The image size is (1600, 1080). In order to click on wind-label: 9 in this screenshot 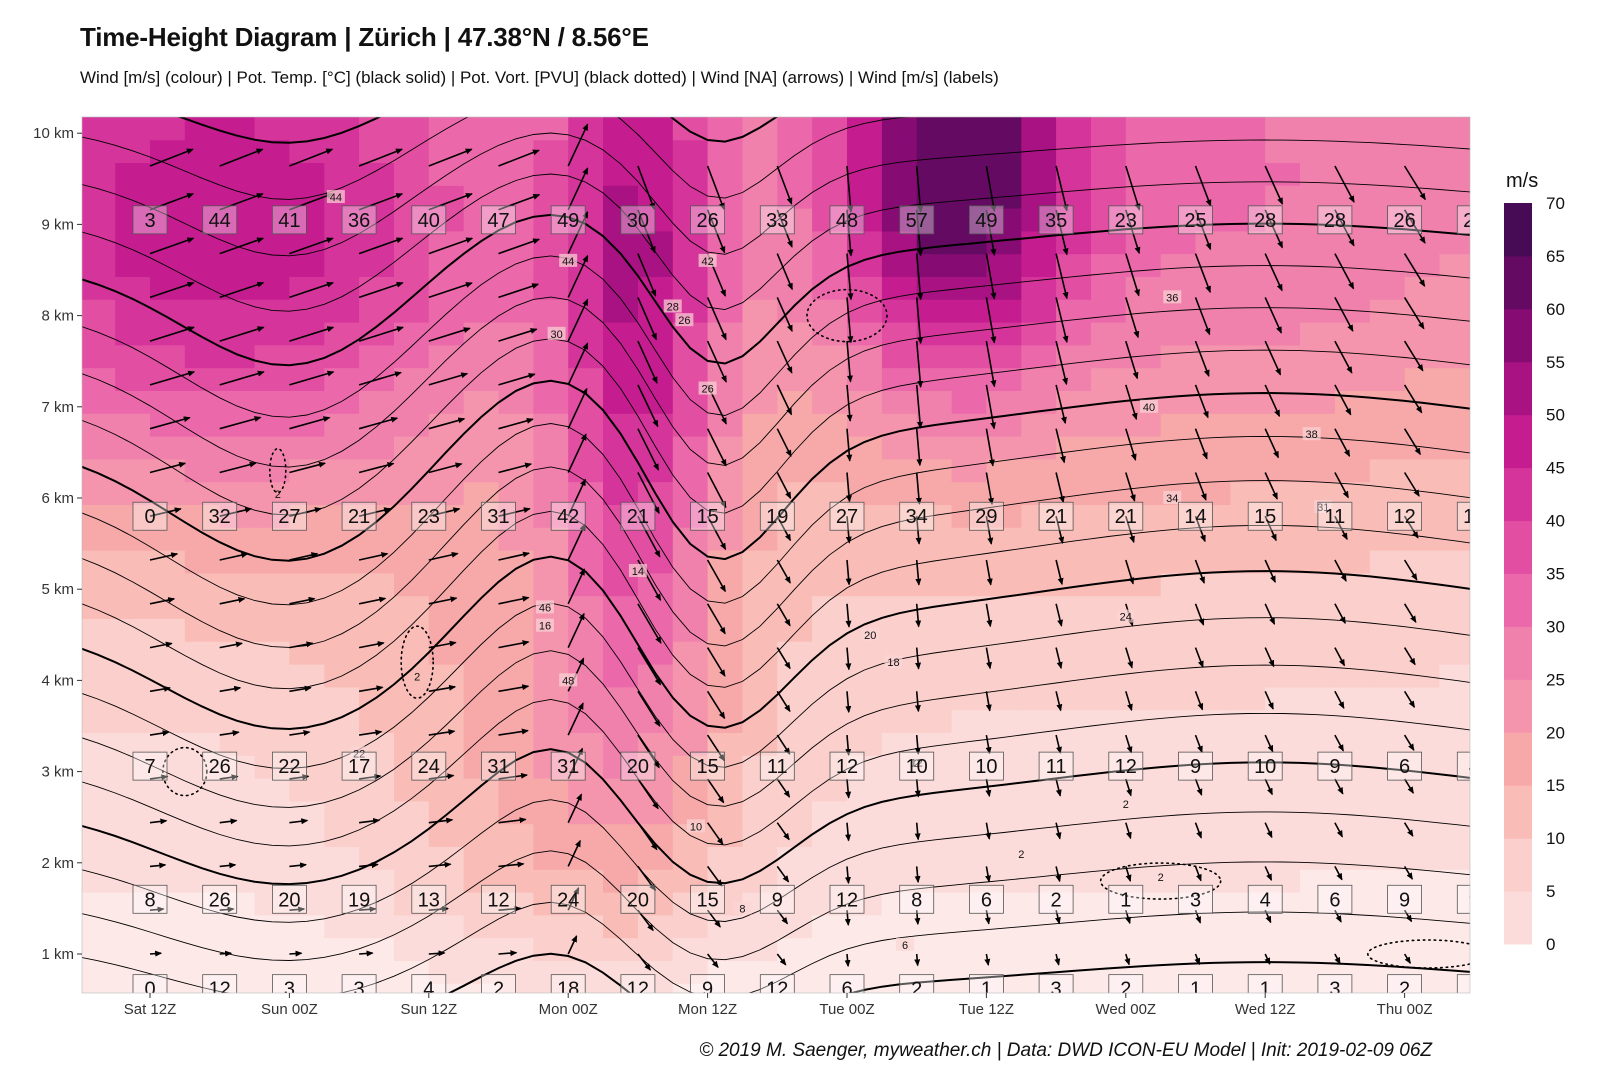, I will do `click(1474, 900)`.